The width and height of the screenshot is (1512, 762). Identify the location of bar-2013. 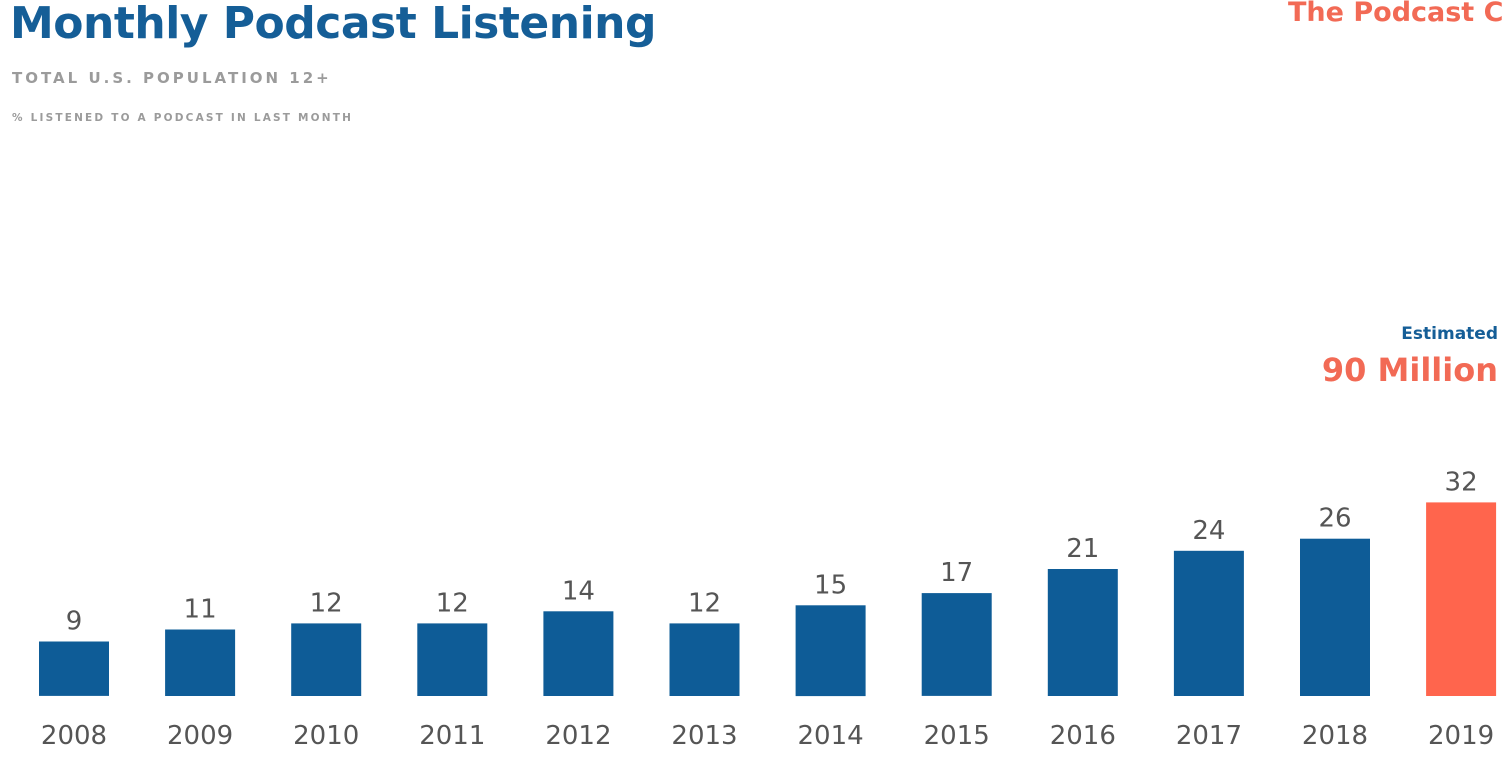
(704, 659).